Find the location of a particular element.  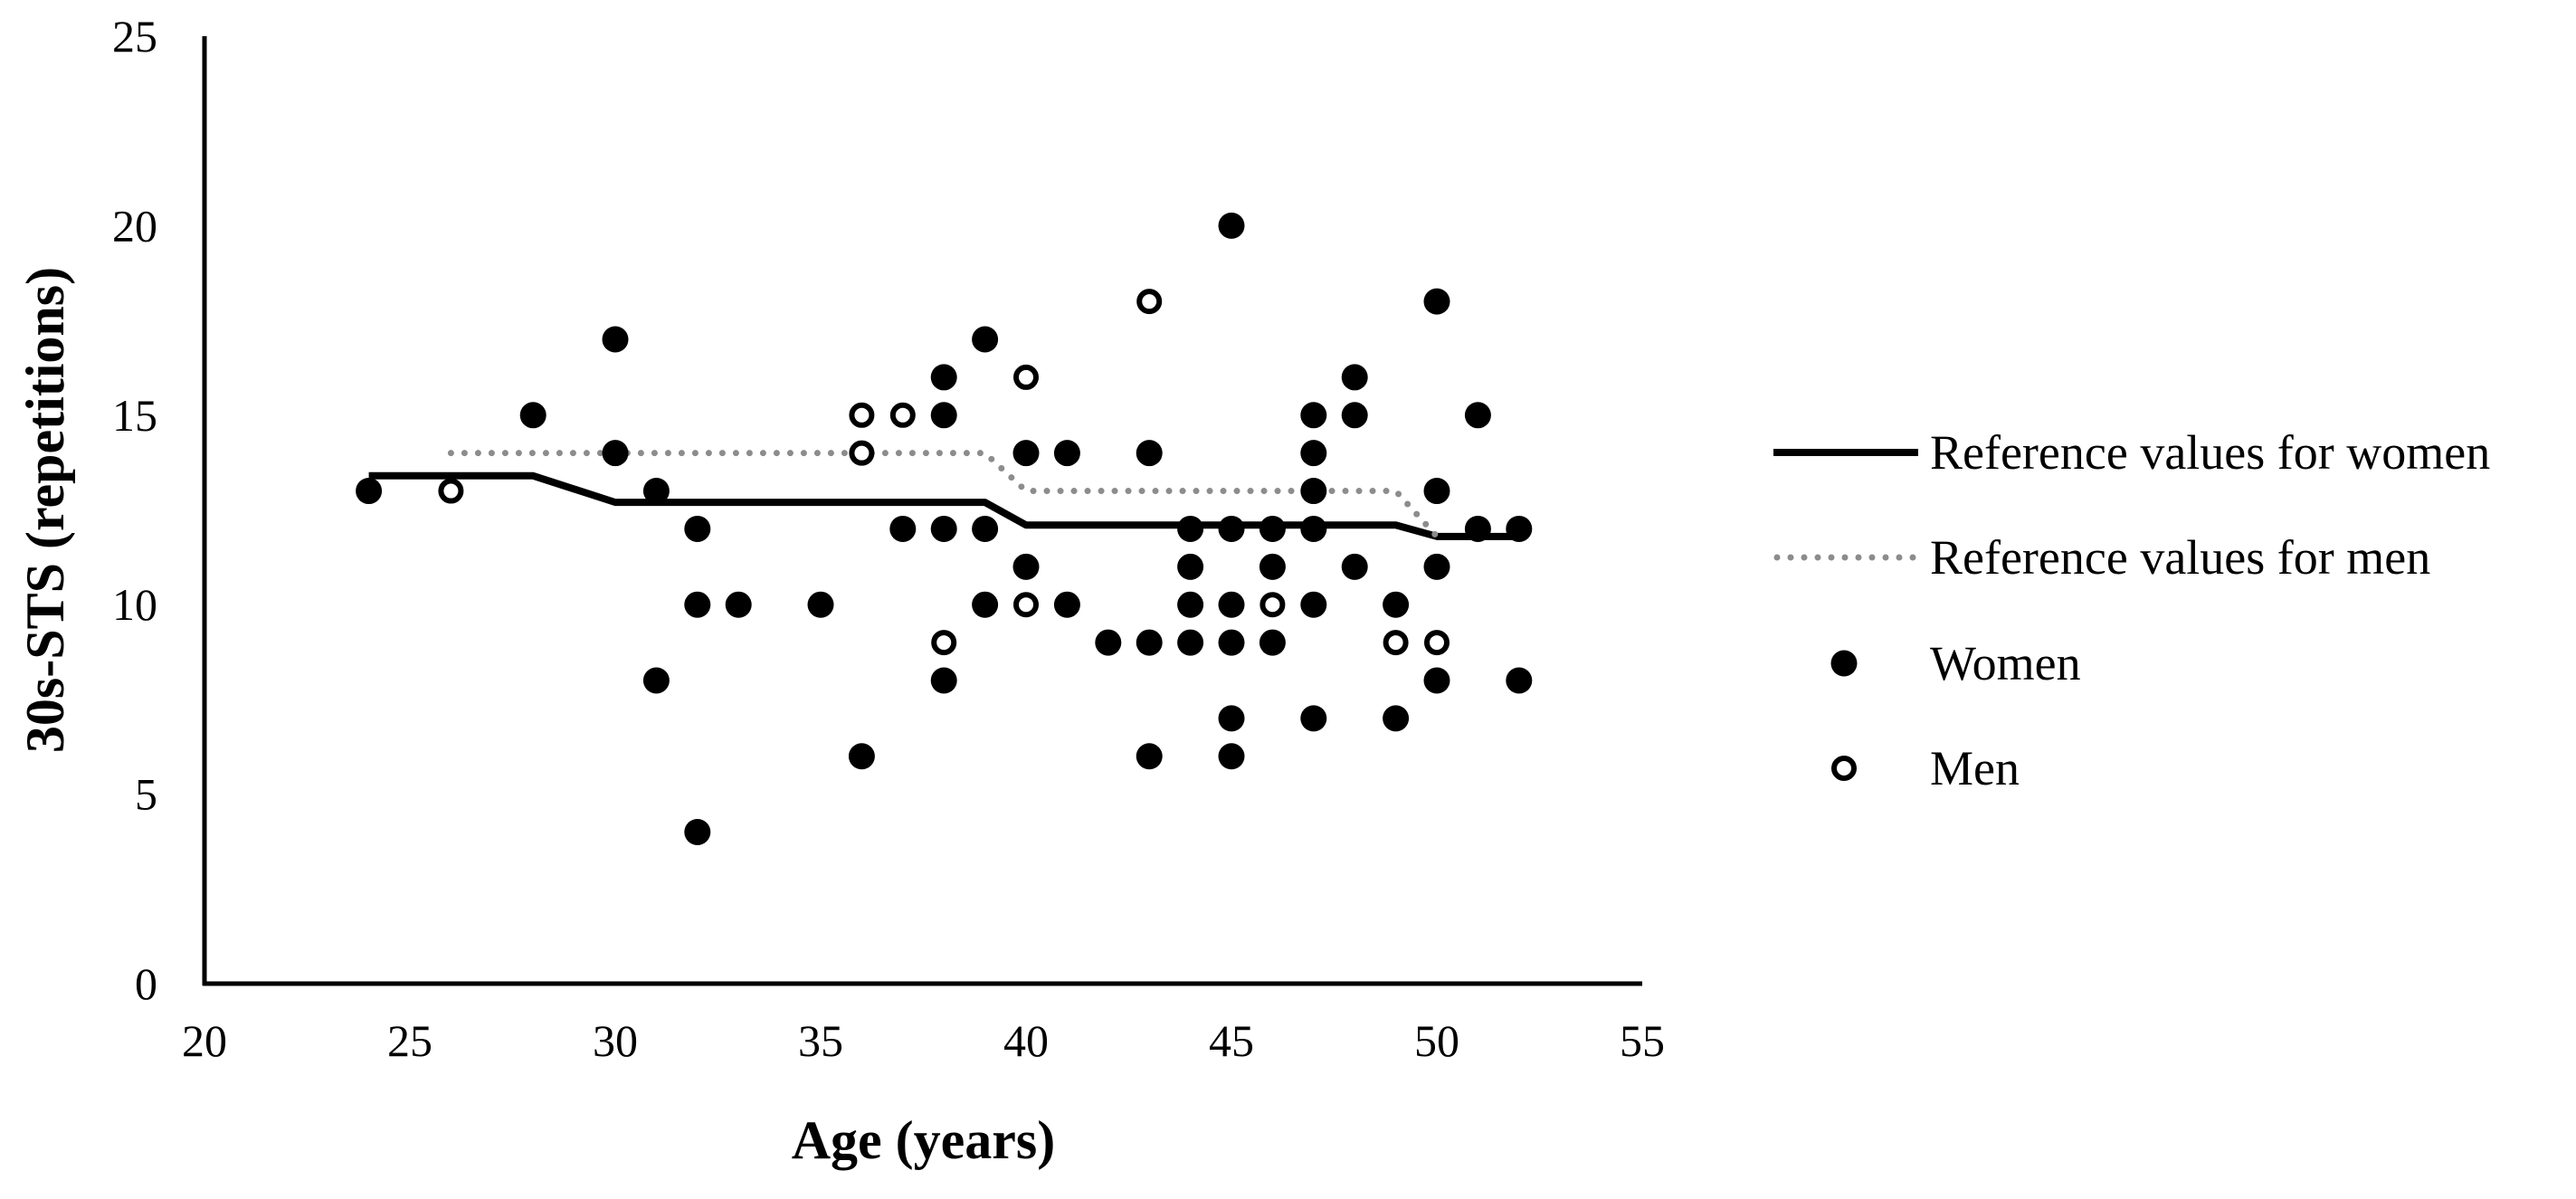

x-tick-labels: 20 25 30 35 40 45 50 55 is located at coordinates (923, 1040).